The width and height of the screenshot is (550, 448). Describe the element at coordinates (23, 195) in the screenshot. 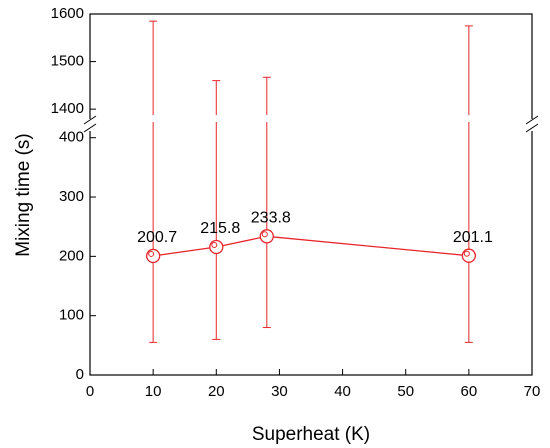

I see `y-axis-title: Mixing time (s)` at that location.